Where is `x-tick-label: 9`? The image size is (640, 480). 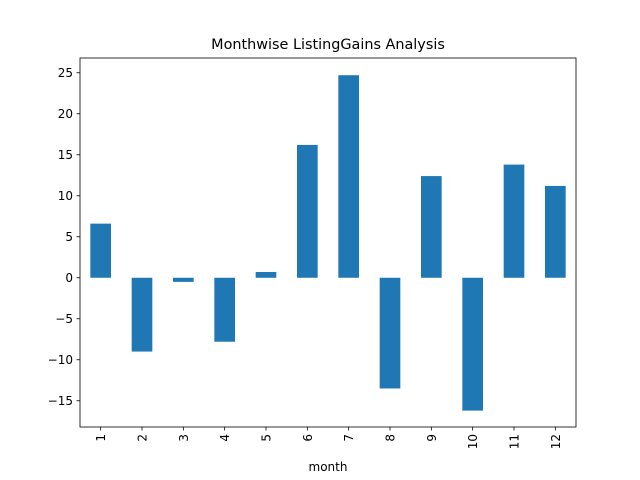 x-tick-label: 9 is located at coordinates (432, 438).